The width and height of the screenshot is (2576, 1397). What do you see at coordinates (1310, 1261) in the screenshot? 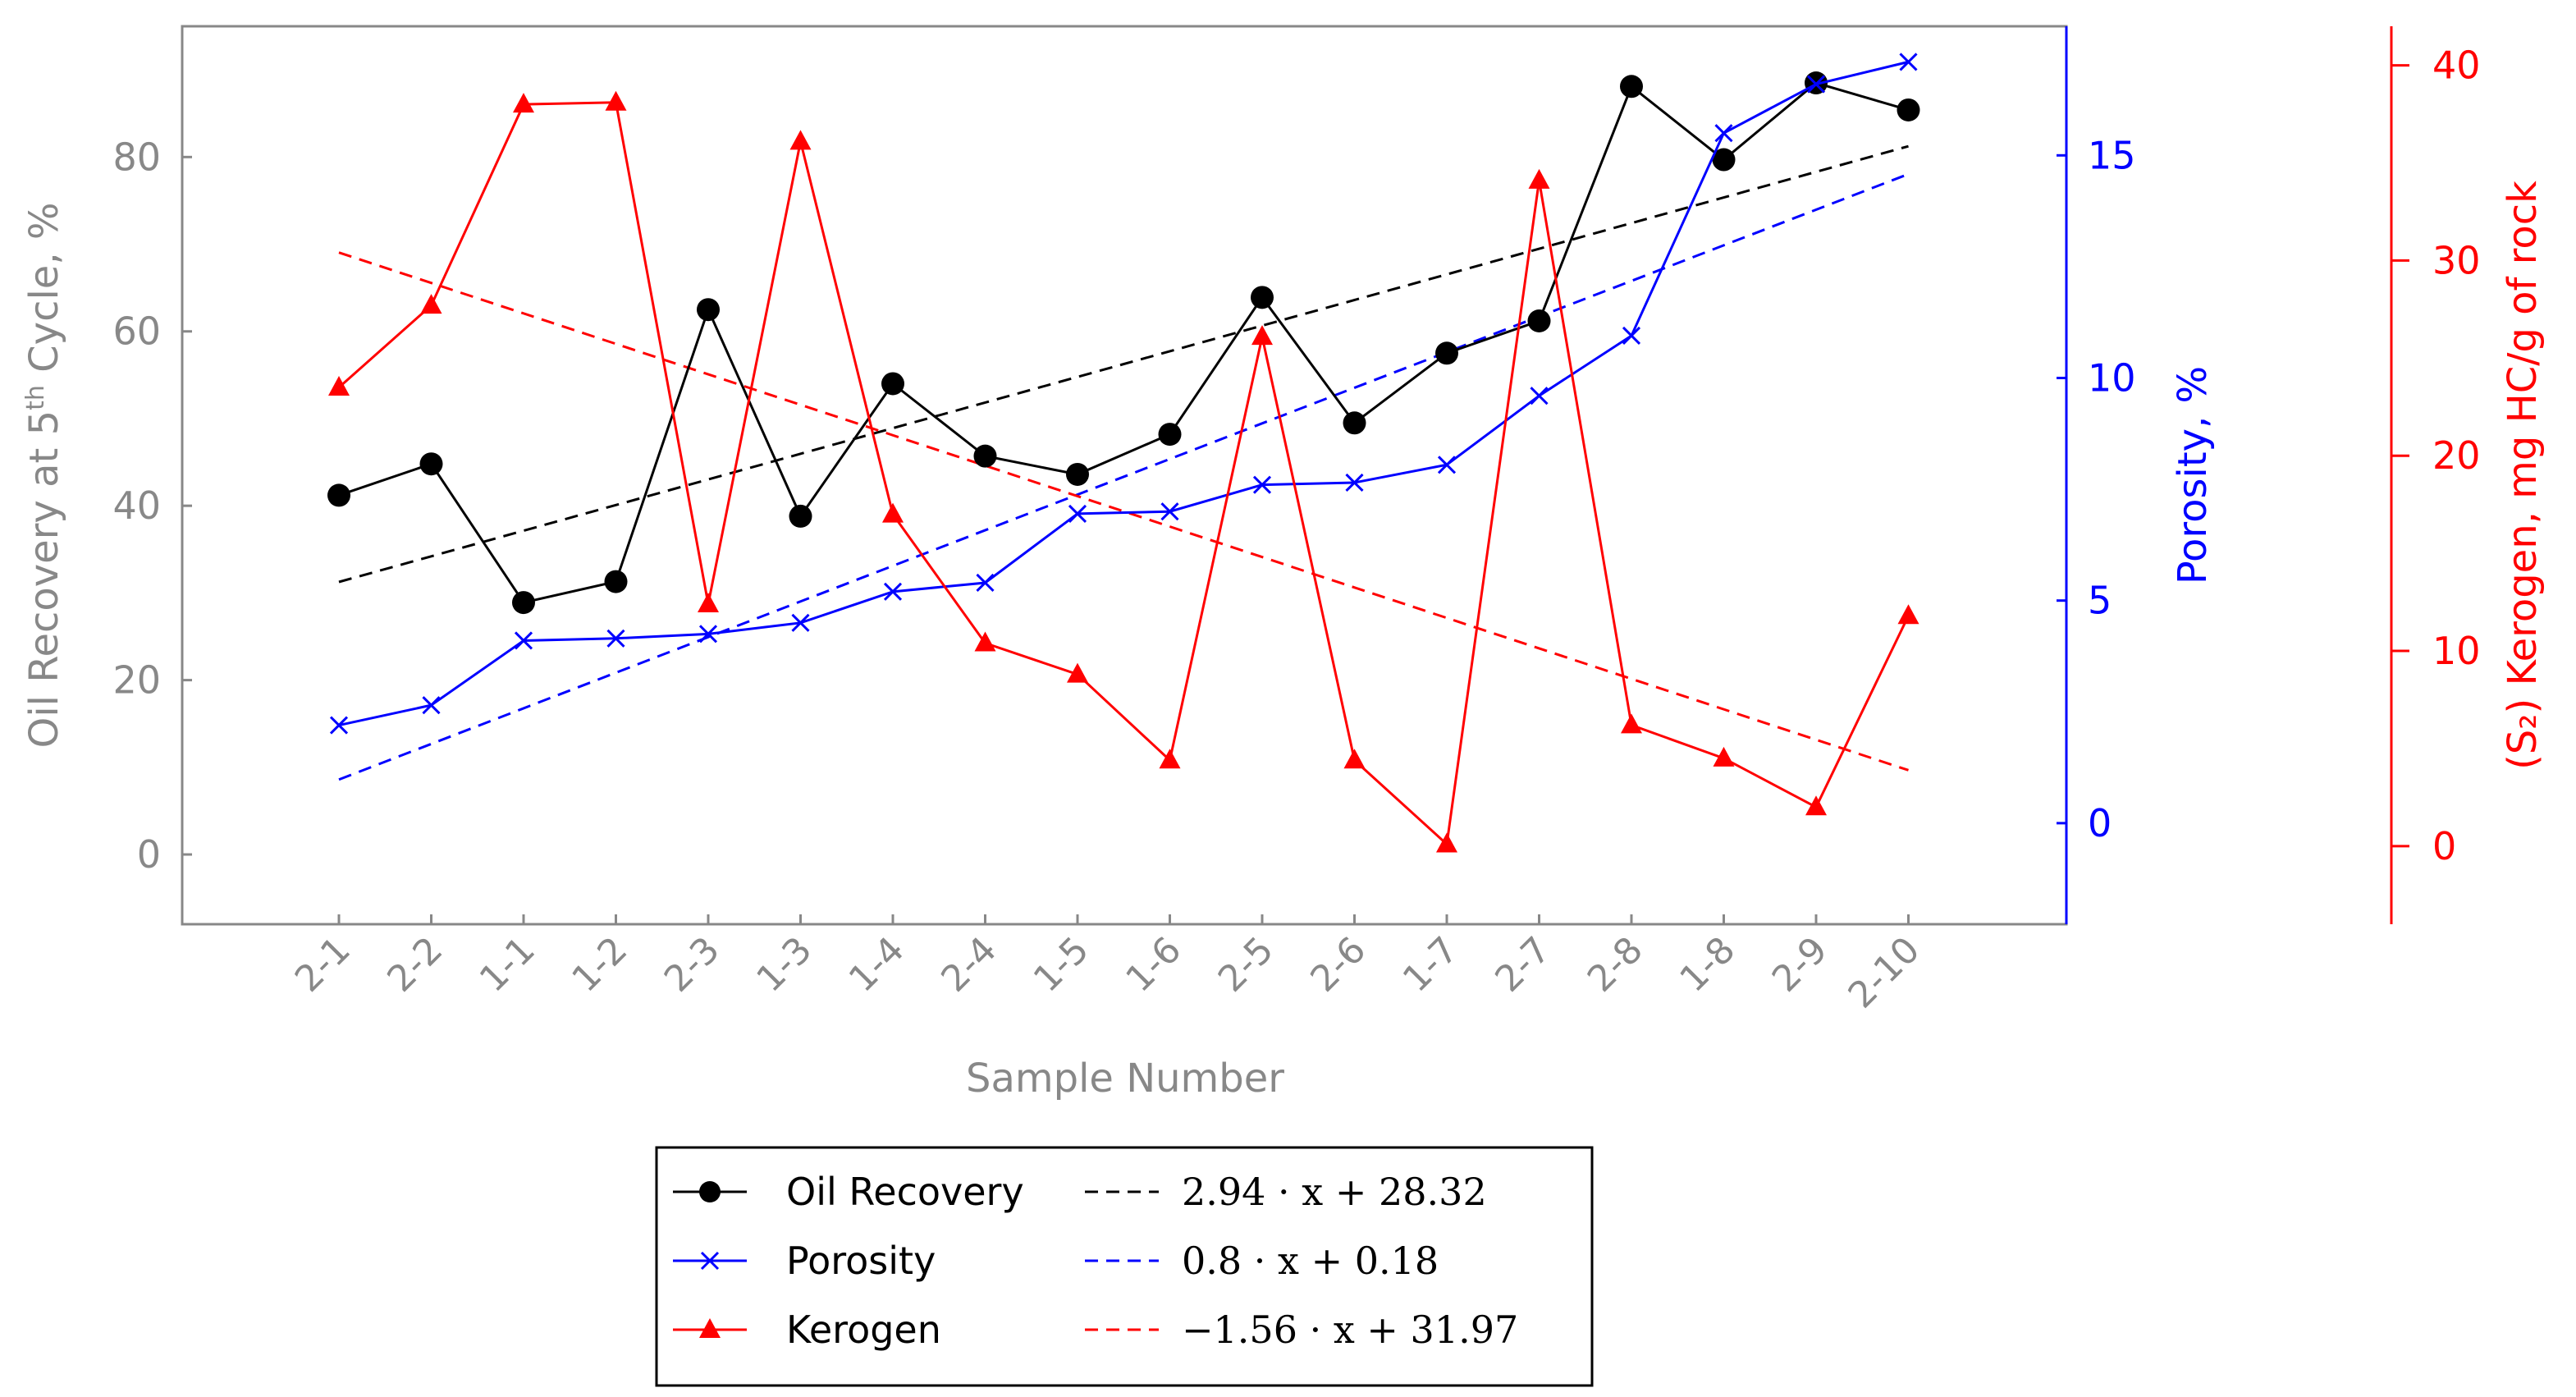
I see `legend-porosity-trend-label: 0.8 · x + 0.18` at bounding box center [1310, 1261].